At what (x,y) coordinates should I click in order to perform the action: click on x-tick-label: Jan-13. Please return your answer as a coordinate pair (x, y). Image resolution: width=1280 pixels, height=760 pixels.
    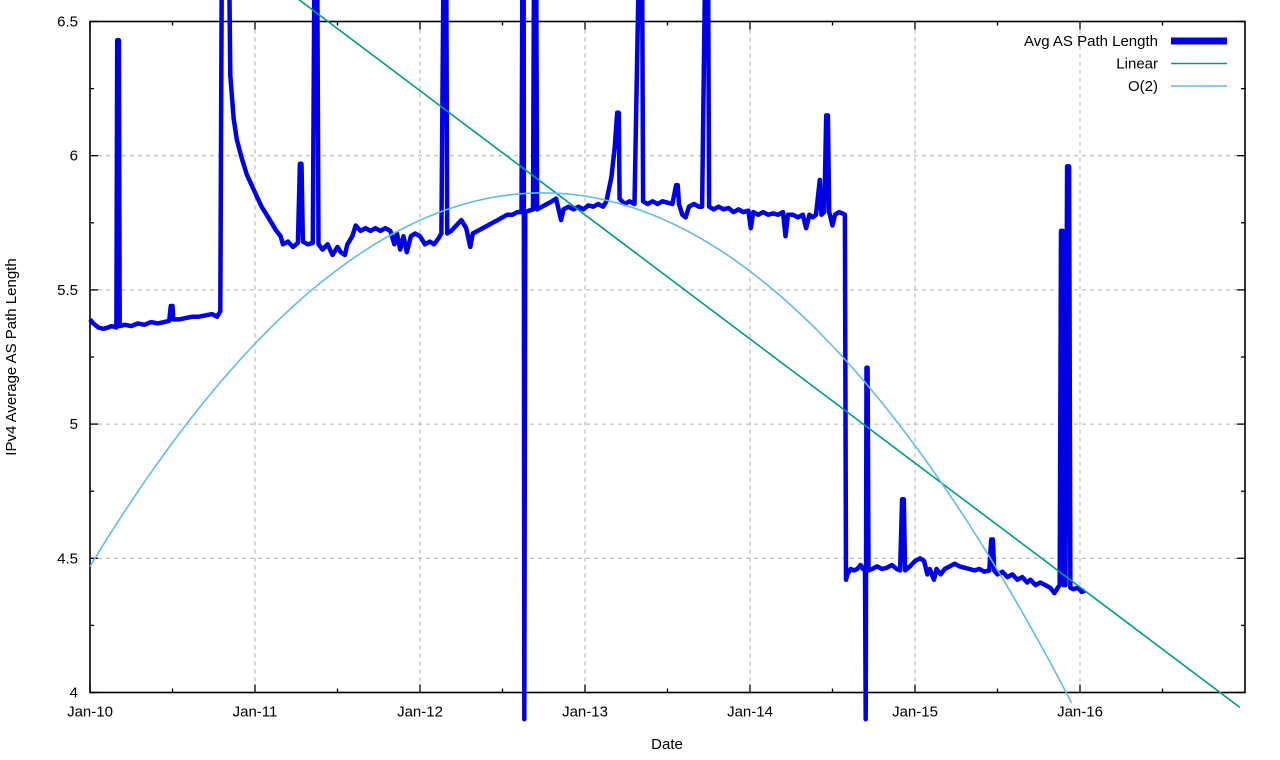
    Looking at the image, I should click on (585, 712).